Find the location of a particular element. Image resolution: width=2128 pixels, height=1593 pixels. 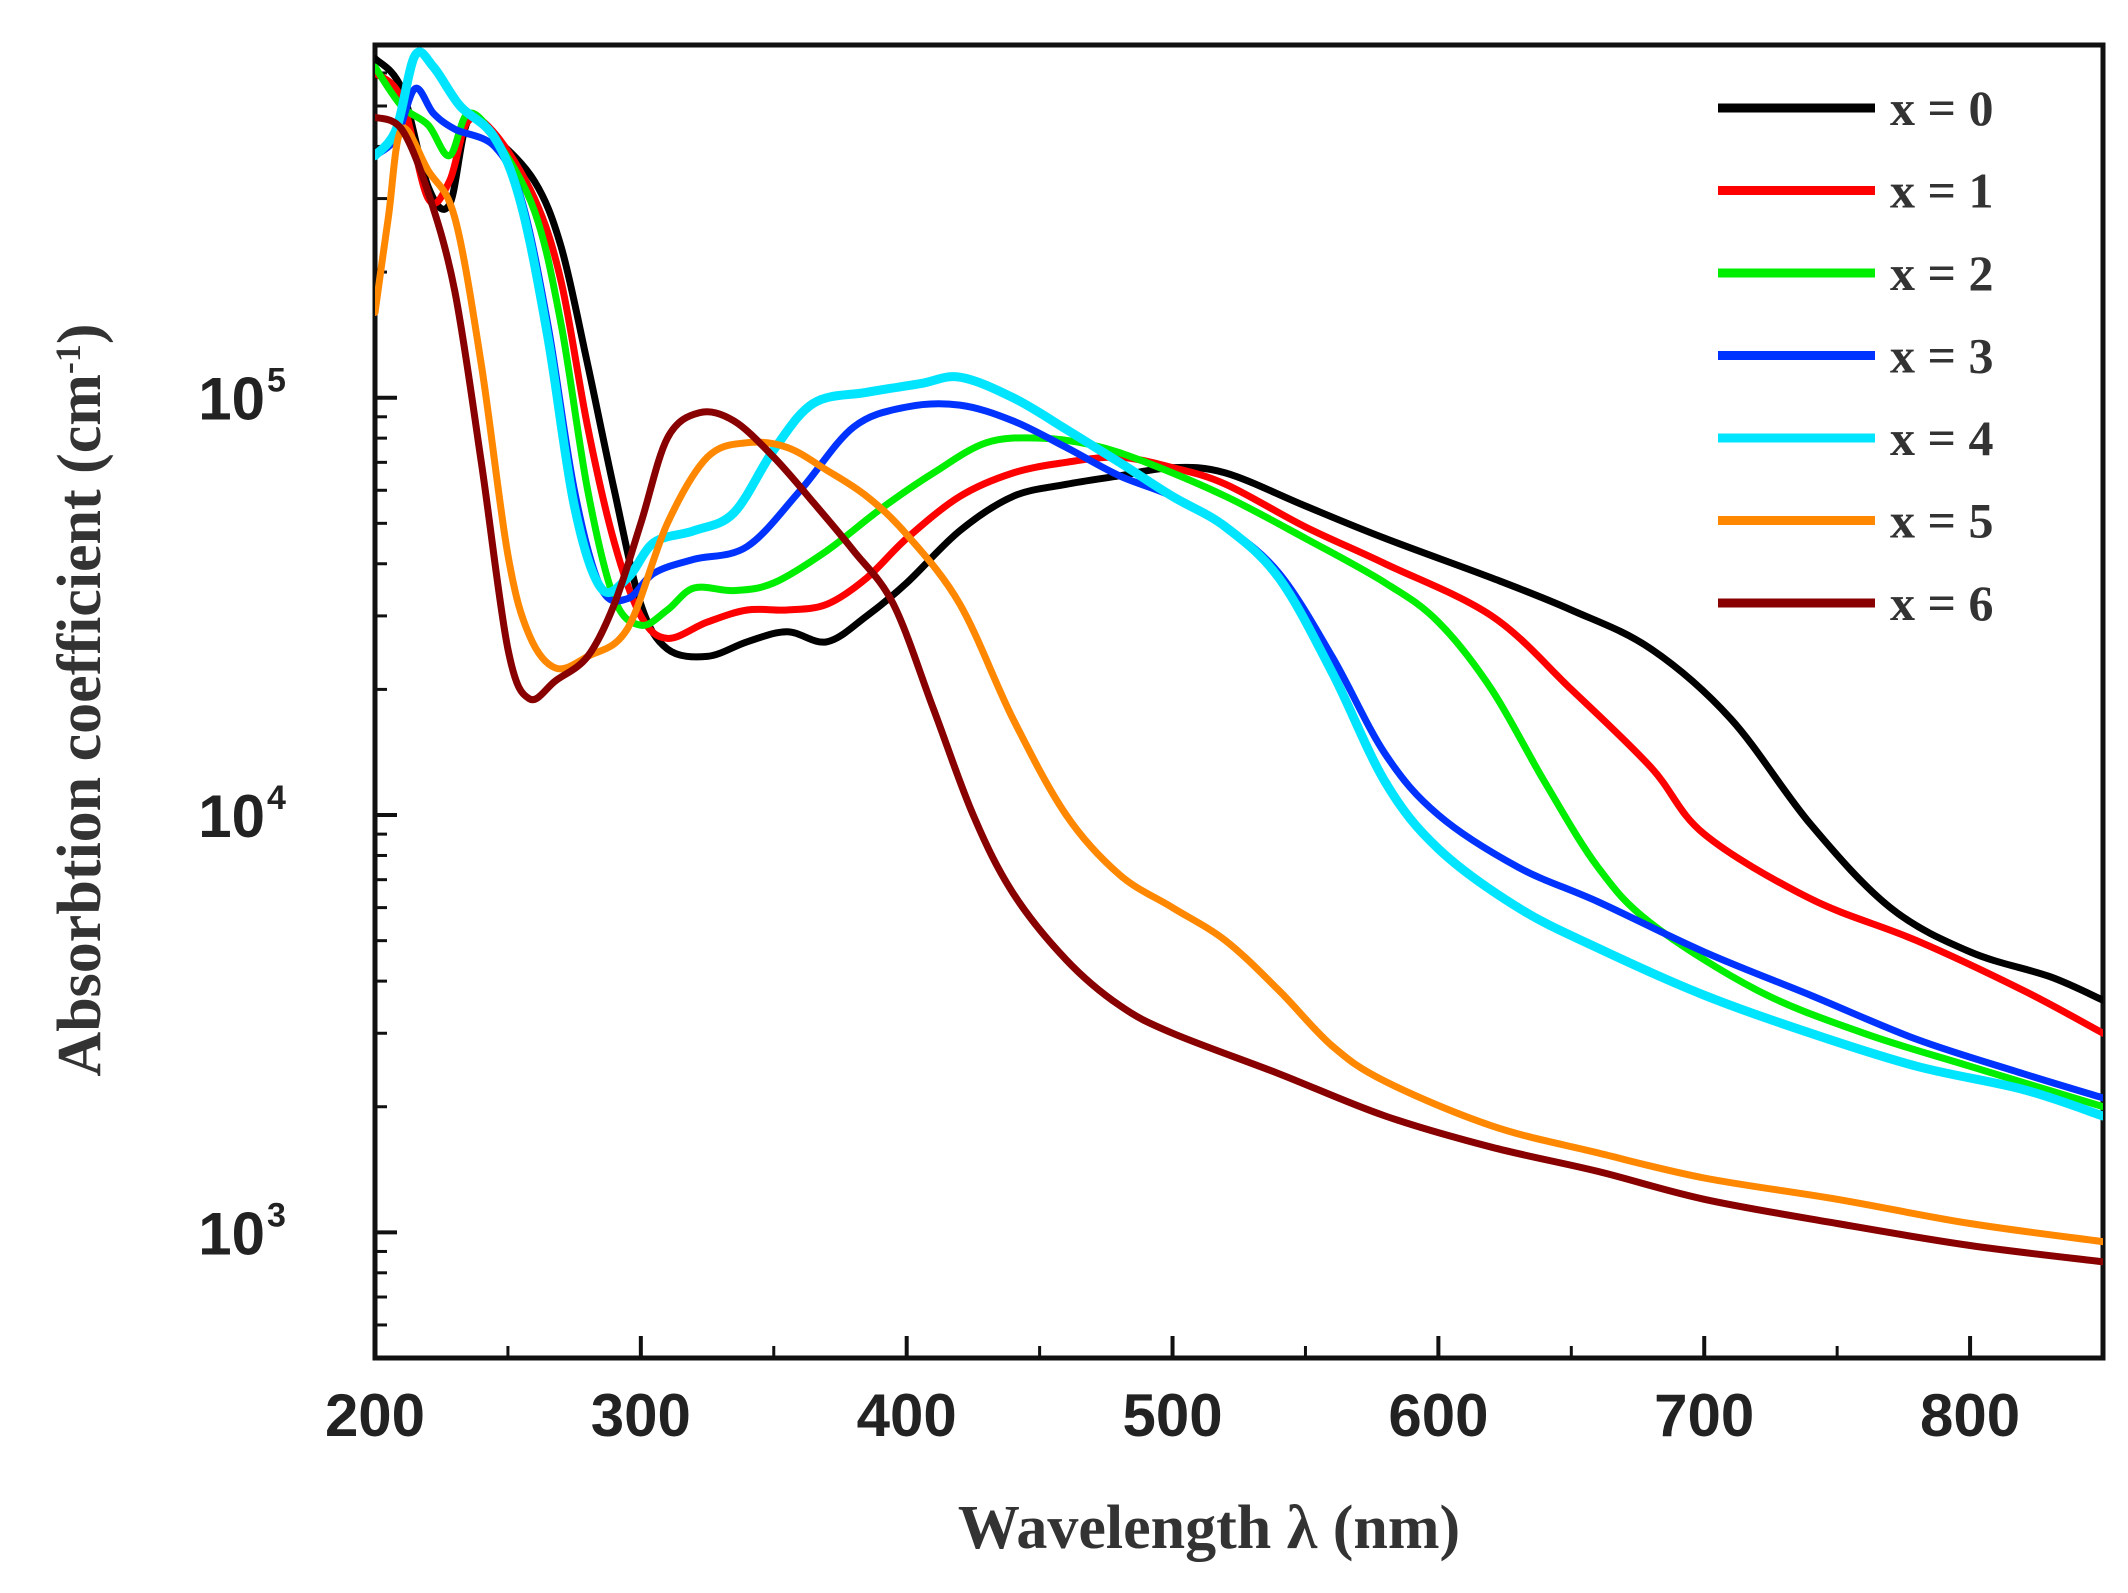

legend-label-5: x = 5 is located at coordinates (1942, 521).